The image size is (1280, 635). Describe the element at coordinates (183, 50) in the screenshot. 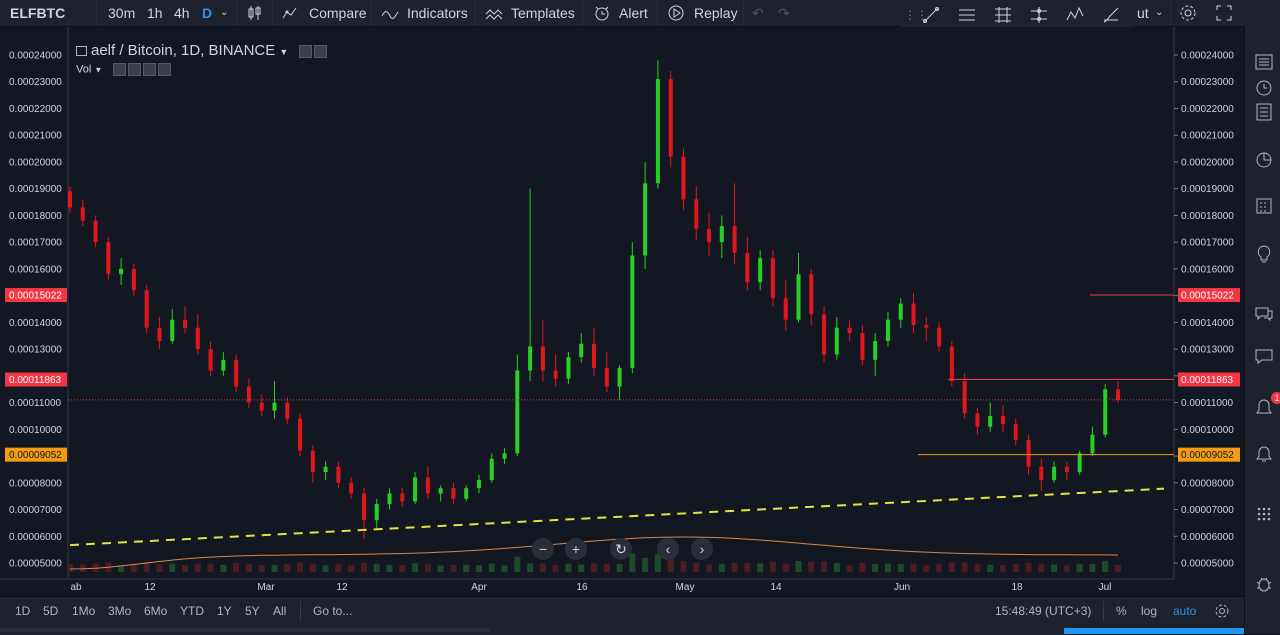

I see `legend-title: aelf / Bitcoin, 1D, BINANCE` at that location.